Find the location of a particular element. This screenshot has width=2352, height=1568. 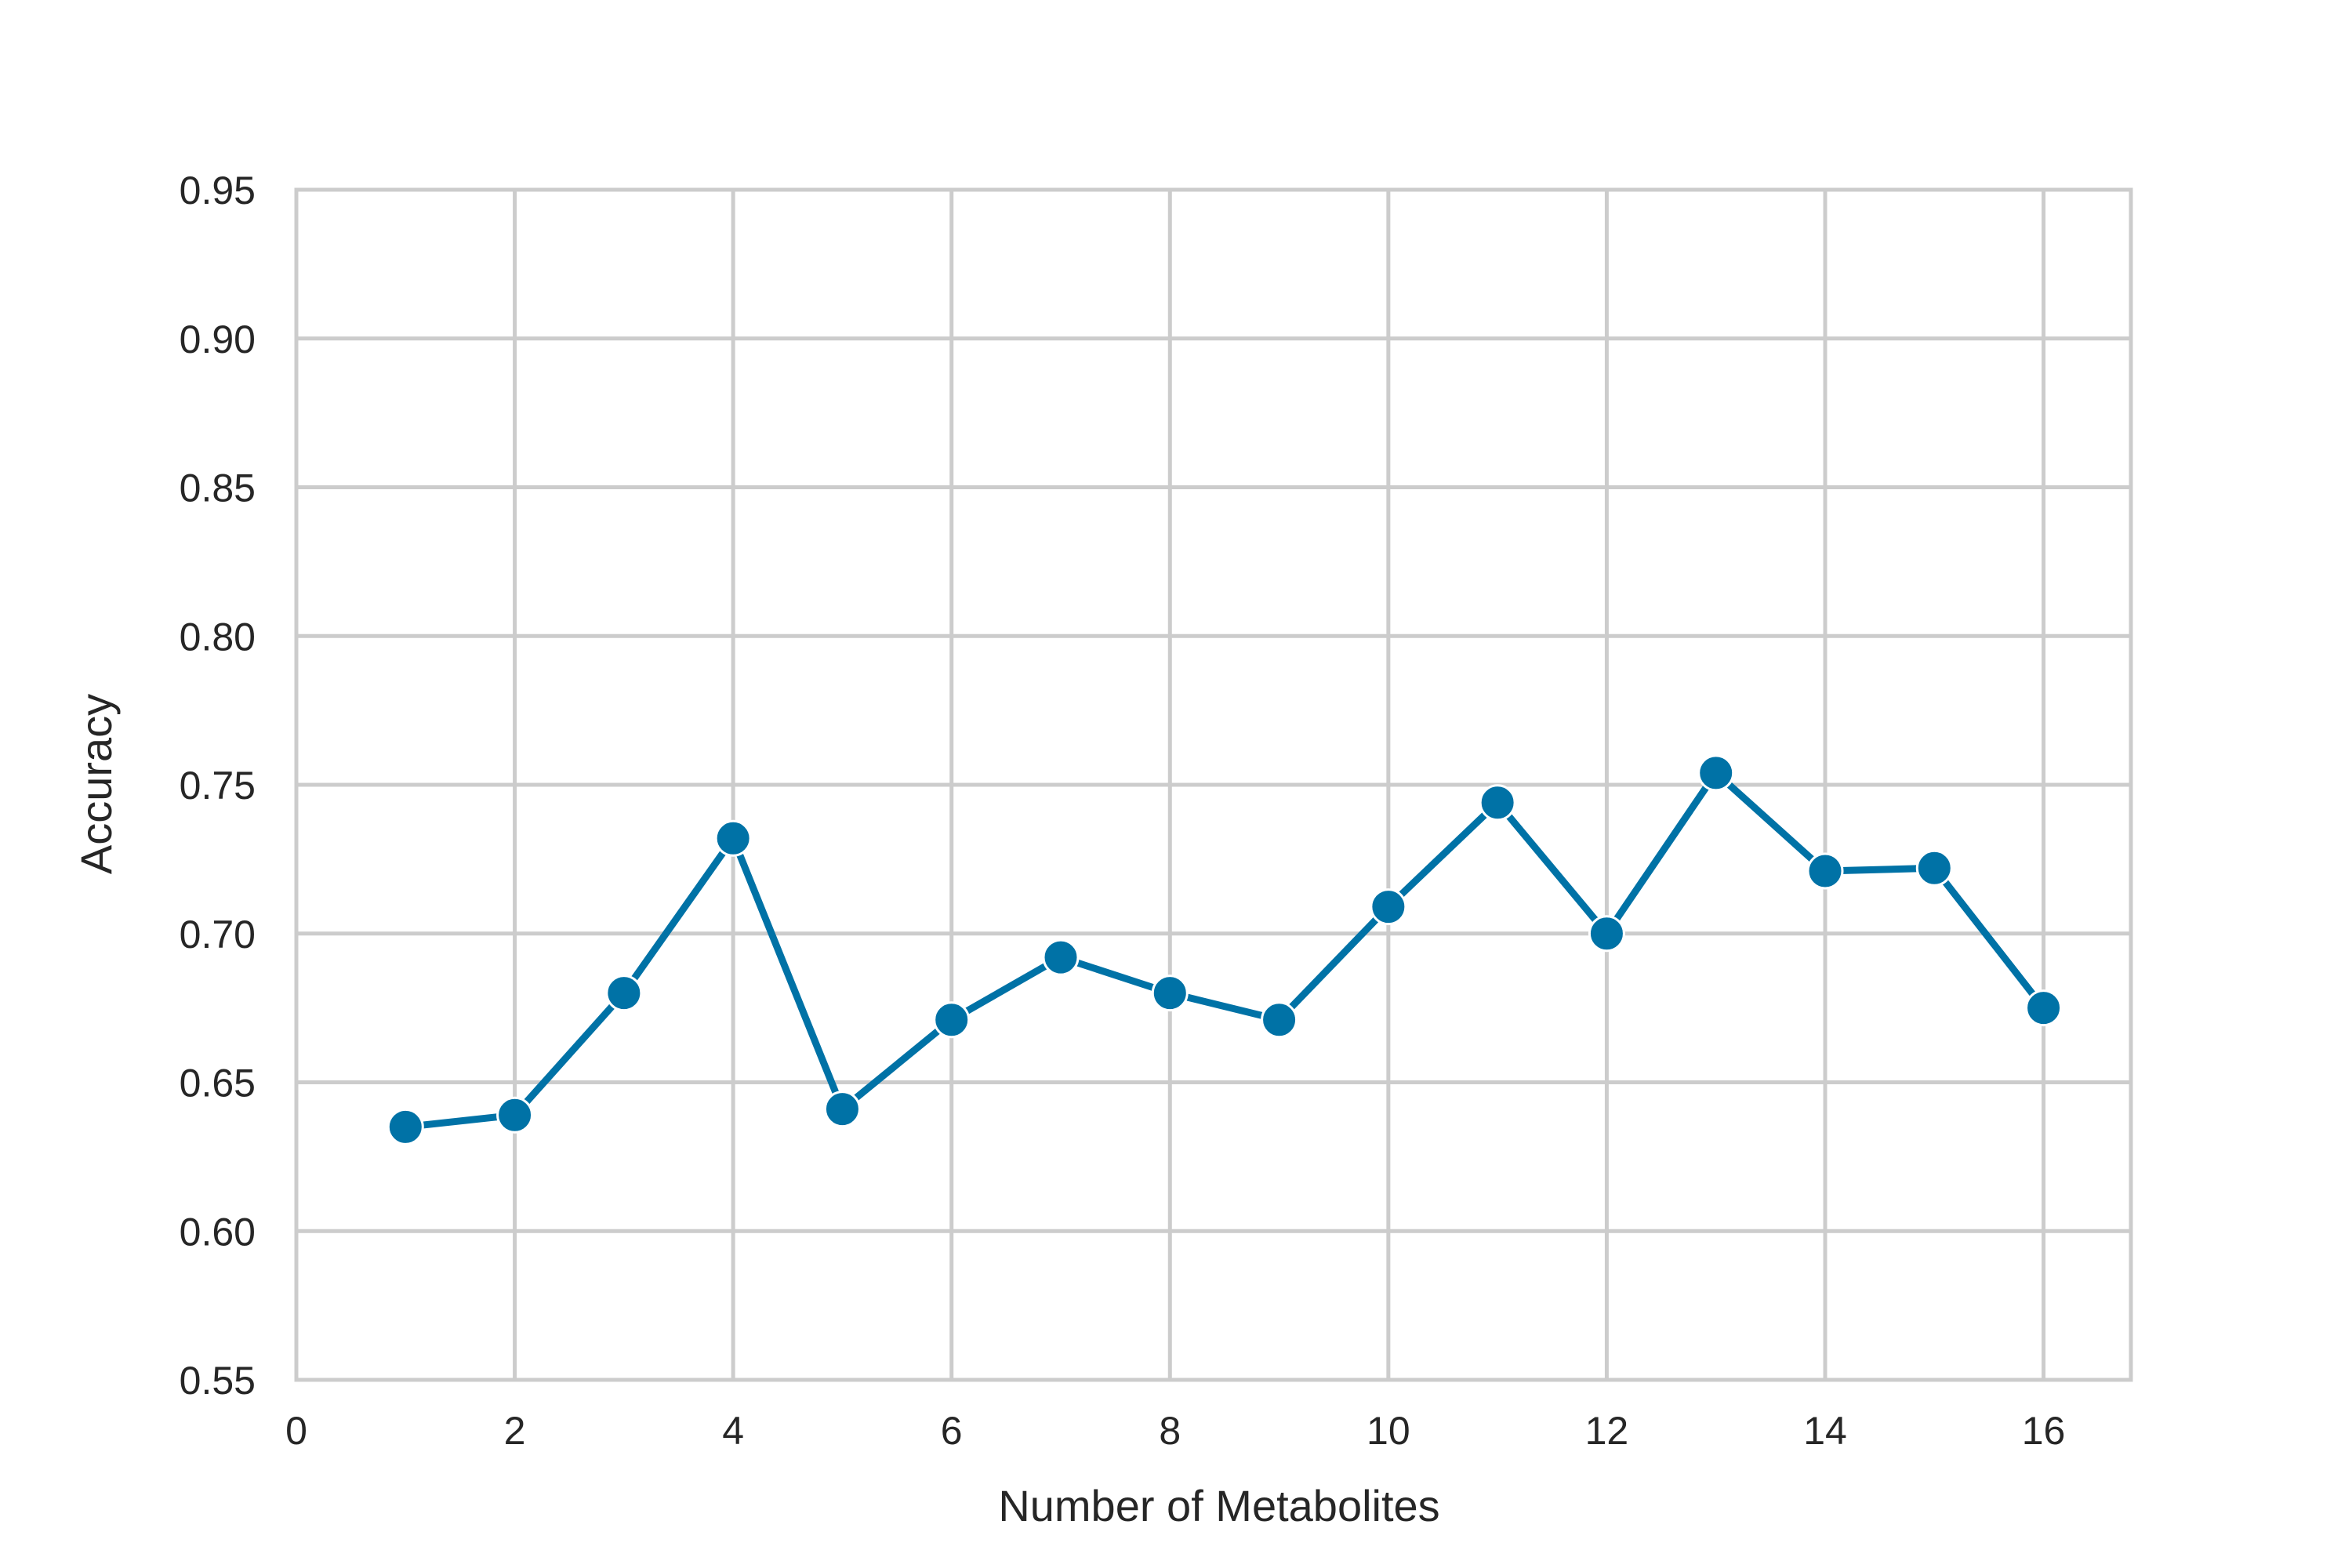

x-tick-label: 12 is located at coordinates (1607, 1431).